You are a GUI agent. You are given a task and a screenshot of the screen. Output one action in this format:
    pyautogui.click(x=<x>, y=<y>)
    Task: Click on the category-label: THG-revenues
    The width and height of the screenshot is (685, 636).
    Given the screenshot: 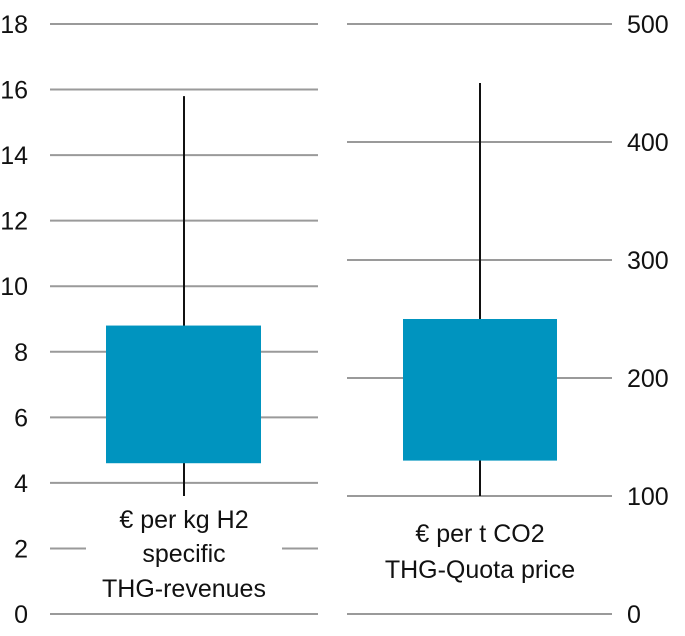 What is the action you would take?
    pyautogui.click(x=184, y=589)
    